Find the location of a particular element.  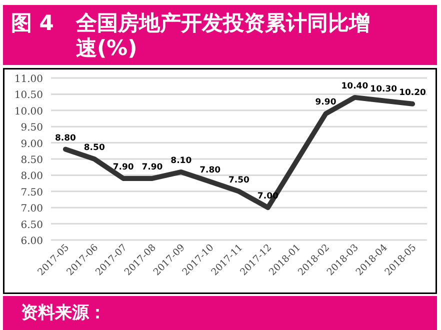

data-label: 8.80 is located at coordinates (65, 138).